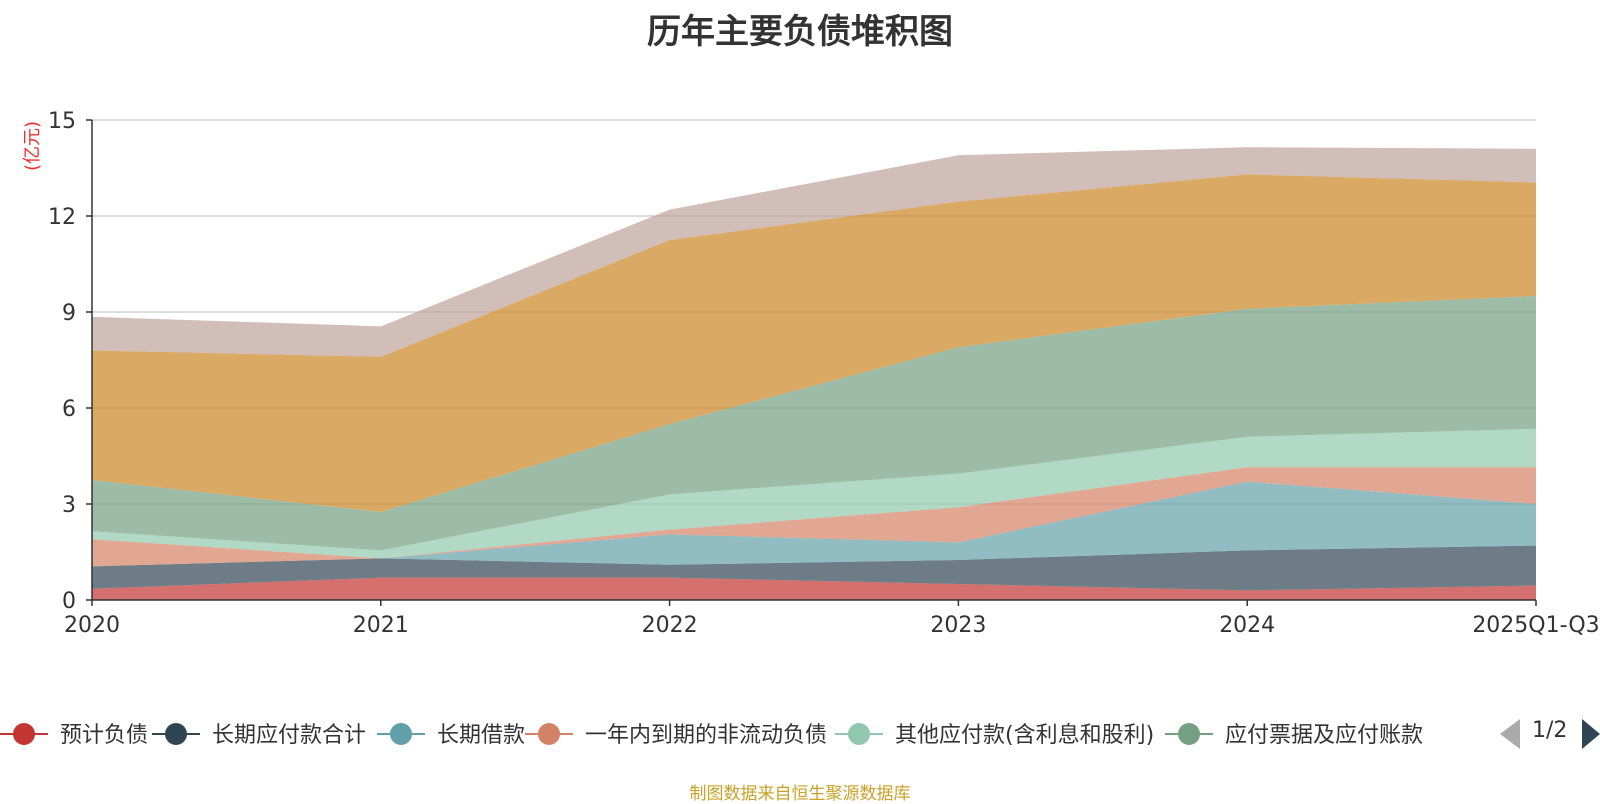 The image size is (1600, 804). Describe the element at coordinates (69, 409) in the screenshot. I see `y-tick-label: 6` at that location.